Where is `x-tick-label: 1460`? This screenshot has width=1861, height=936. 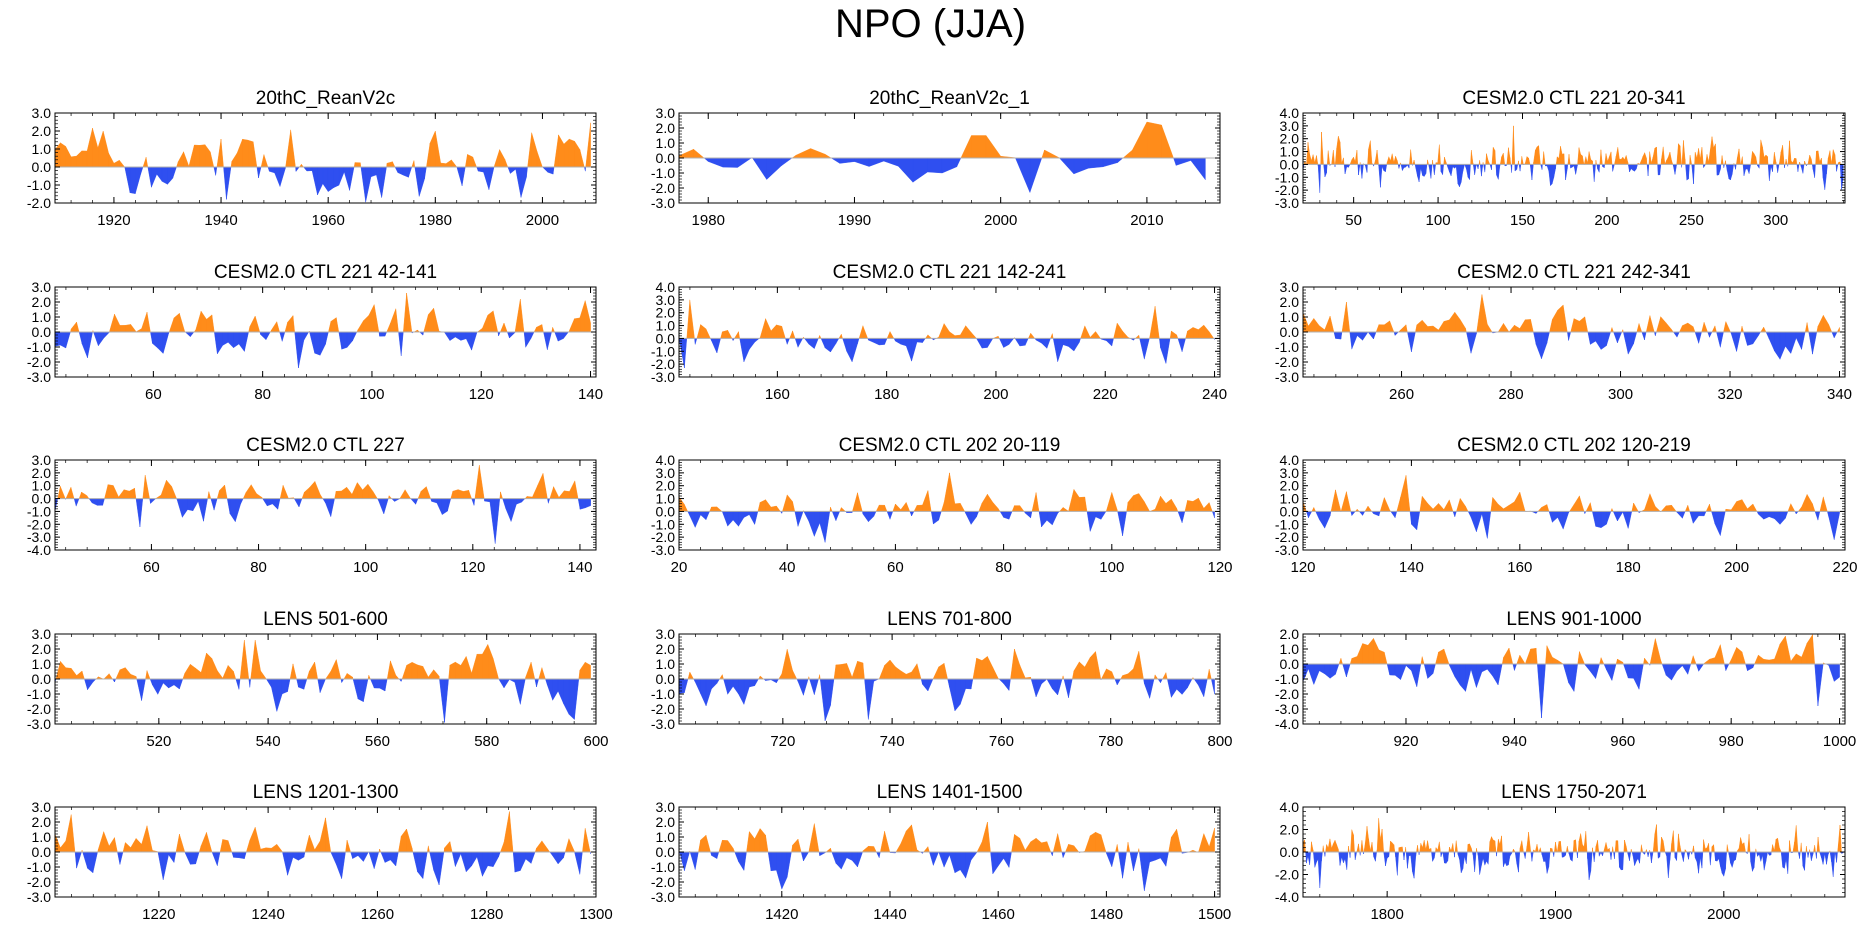
x-tick-label: 1460 is located at coordinates (998, 914).